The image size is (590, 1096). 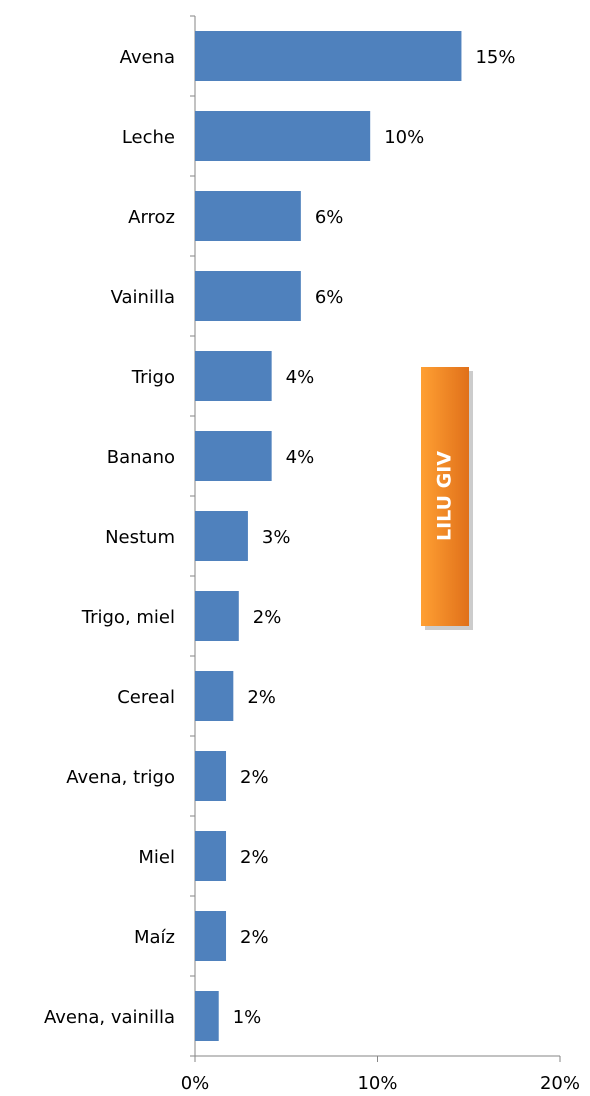 What do you see at coordinates (128, 617) in the screenshot?
I see `y-tick-label: Trigo, miel` at bounding box center [128, 617].